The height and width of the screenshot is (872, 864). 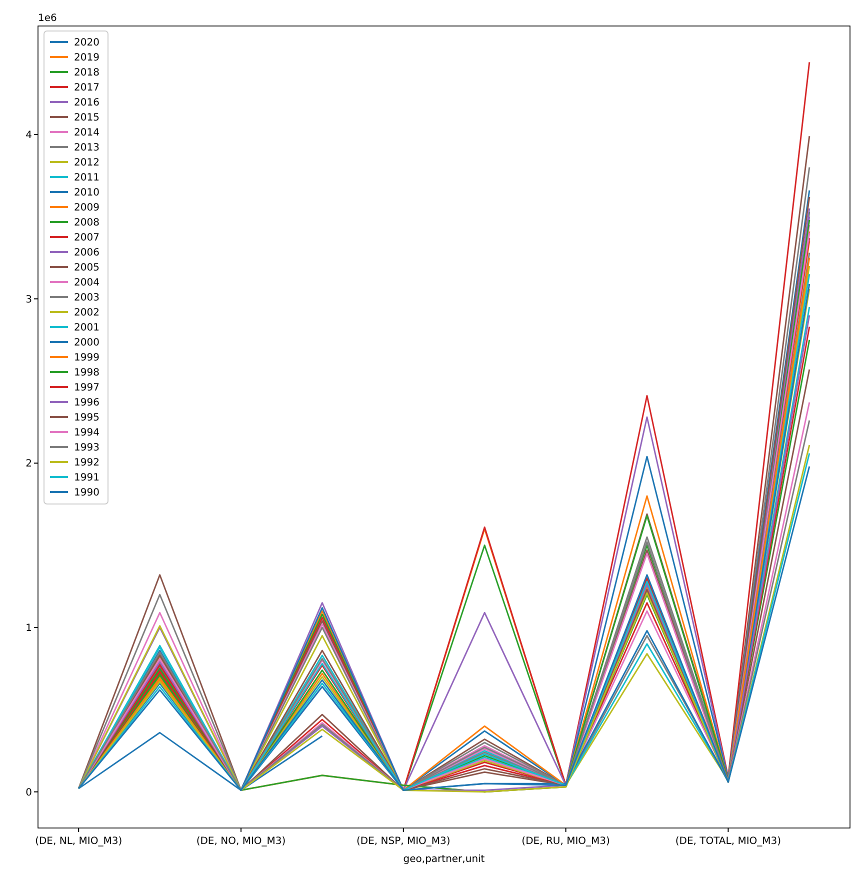 I want to click on x-axis-title: geo,partner,unit, so click(x=444, y=859).